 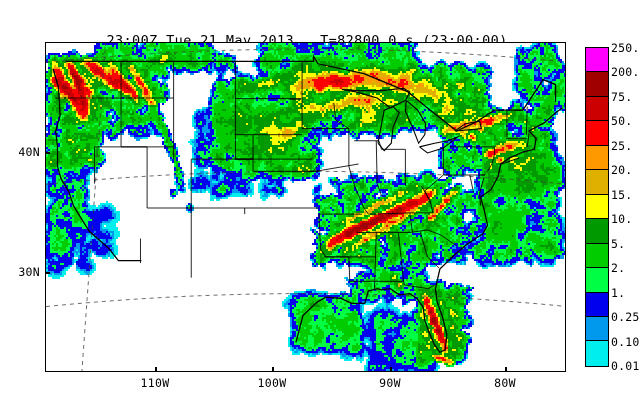 I want to click on x-tick-label-100w: 100W, so click(x=272, y=383).